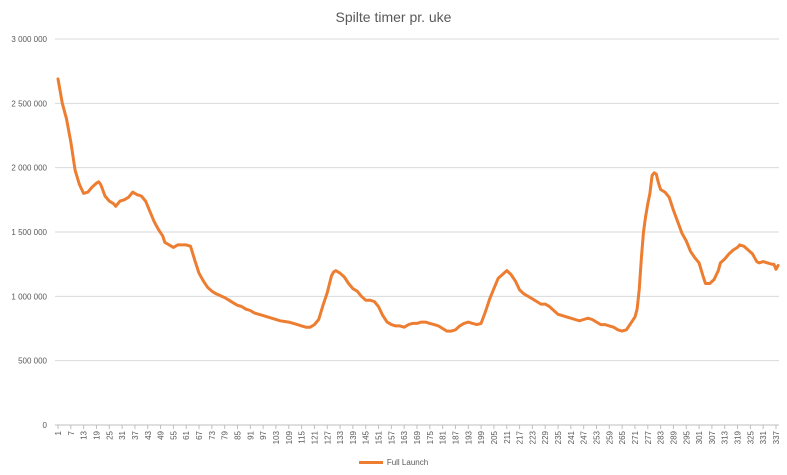  Describe the element at coordinates (494, 437) in the screenshot. I see `x-tick-label: 205` at that location.